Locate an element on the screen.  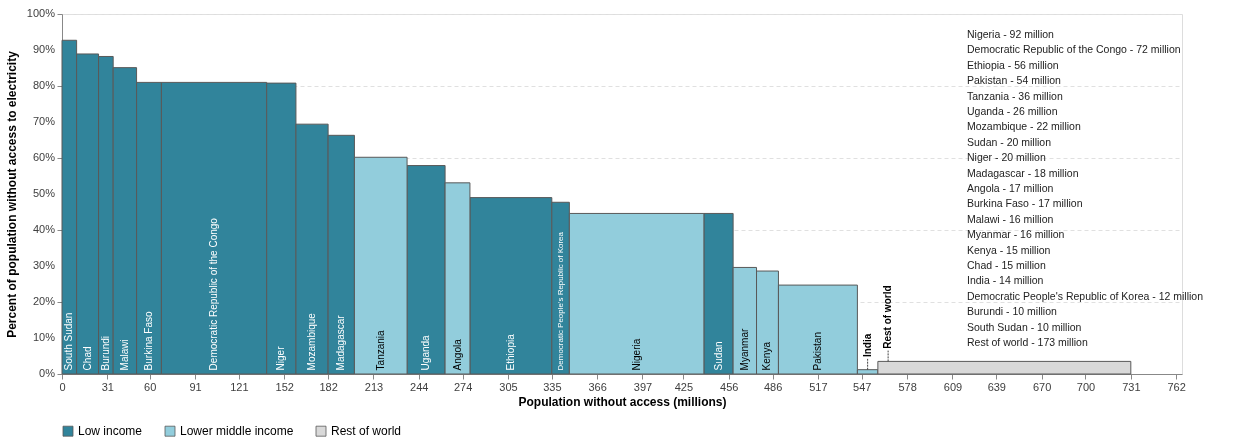
x-tick-label: 366 is located at coordinates (597, 386).